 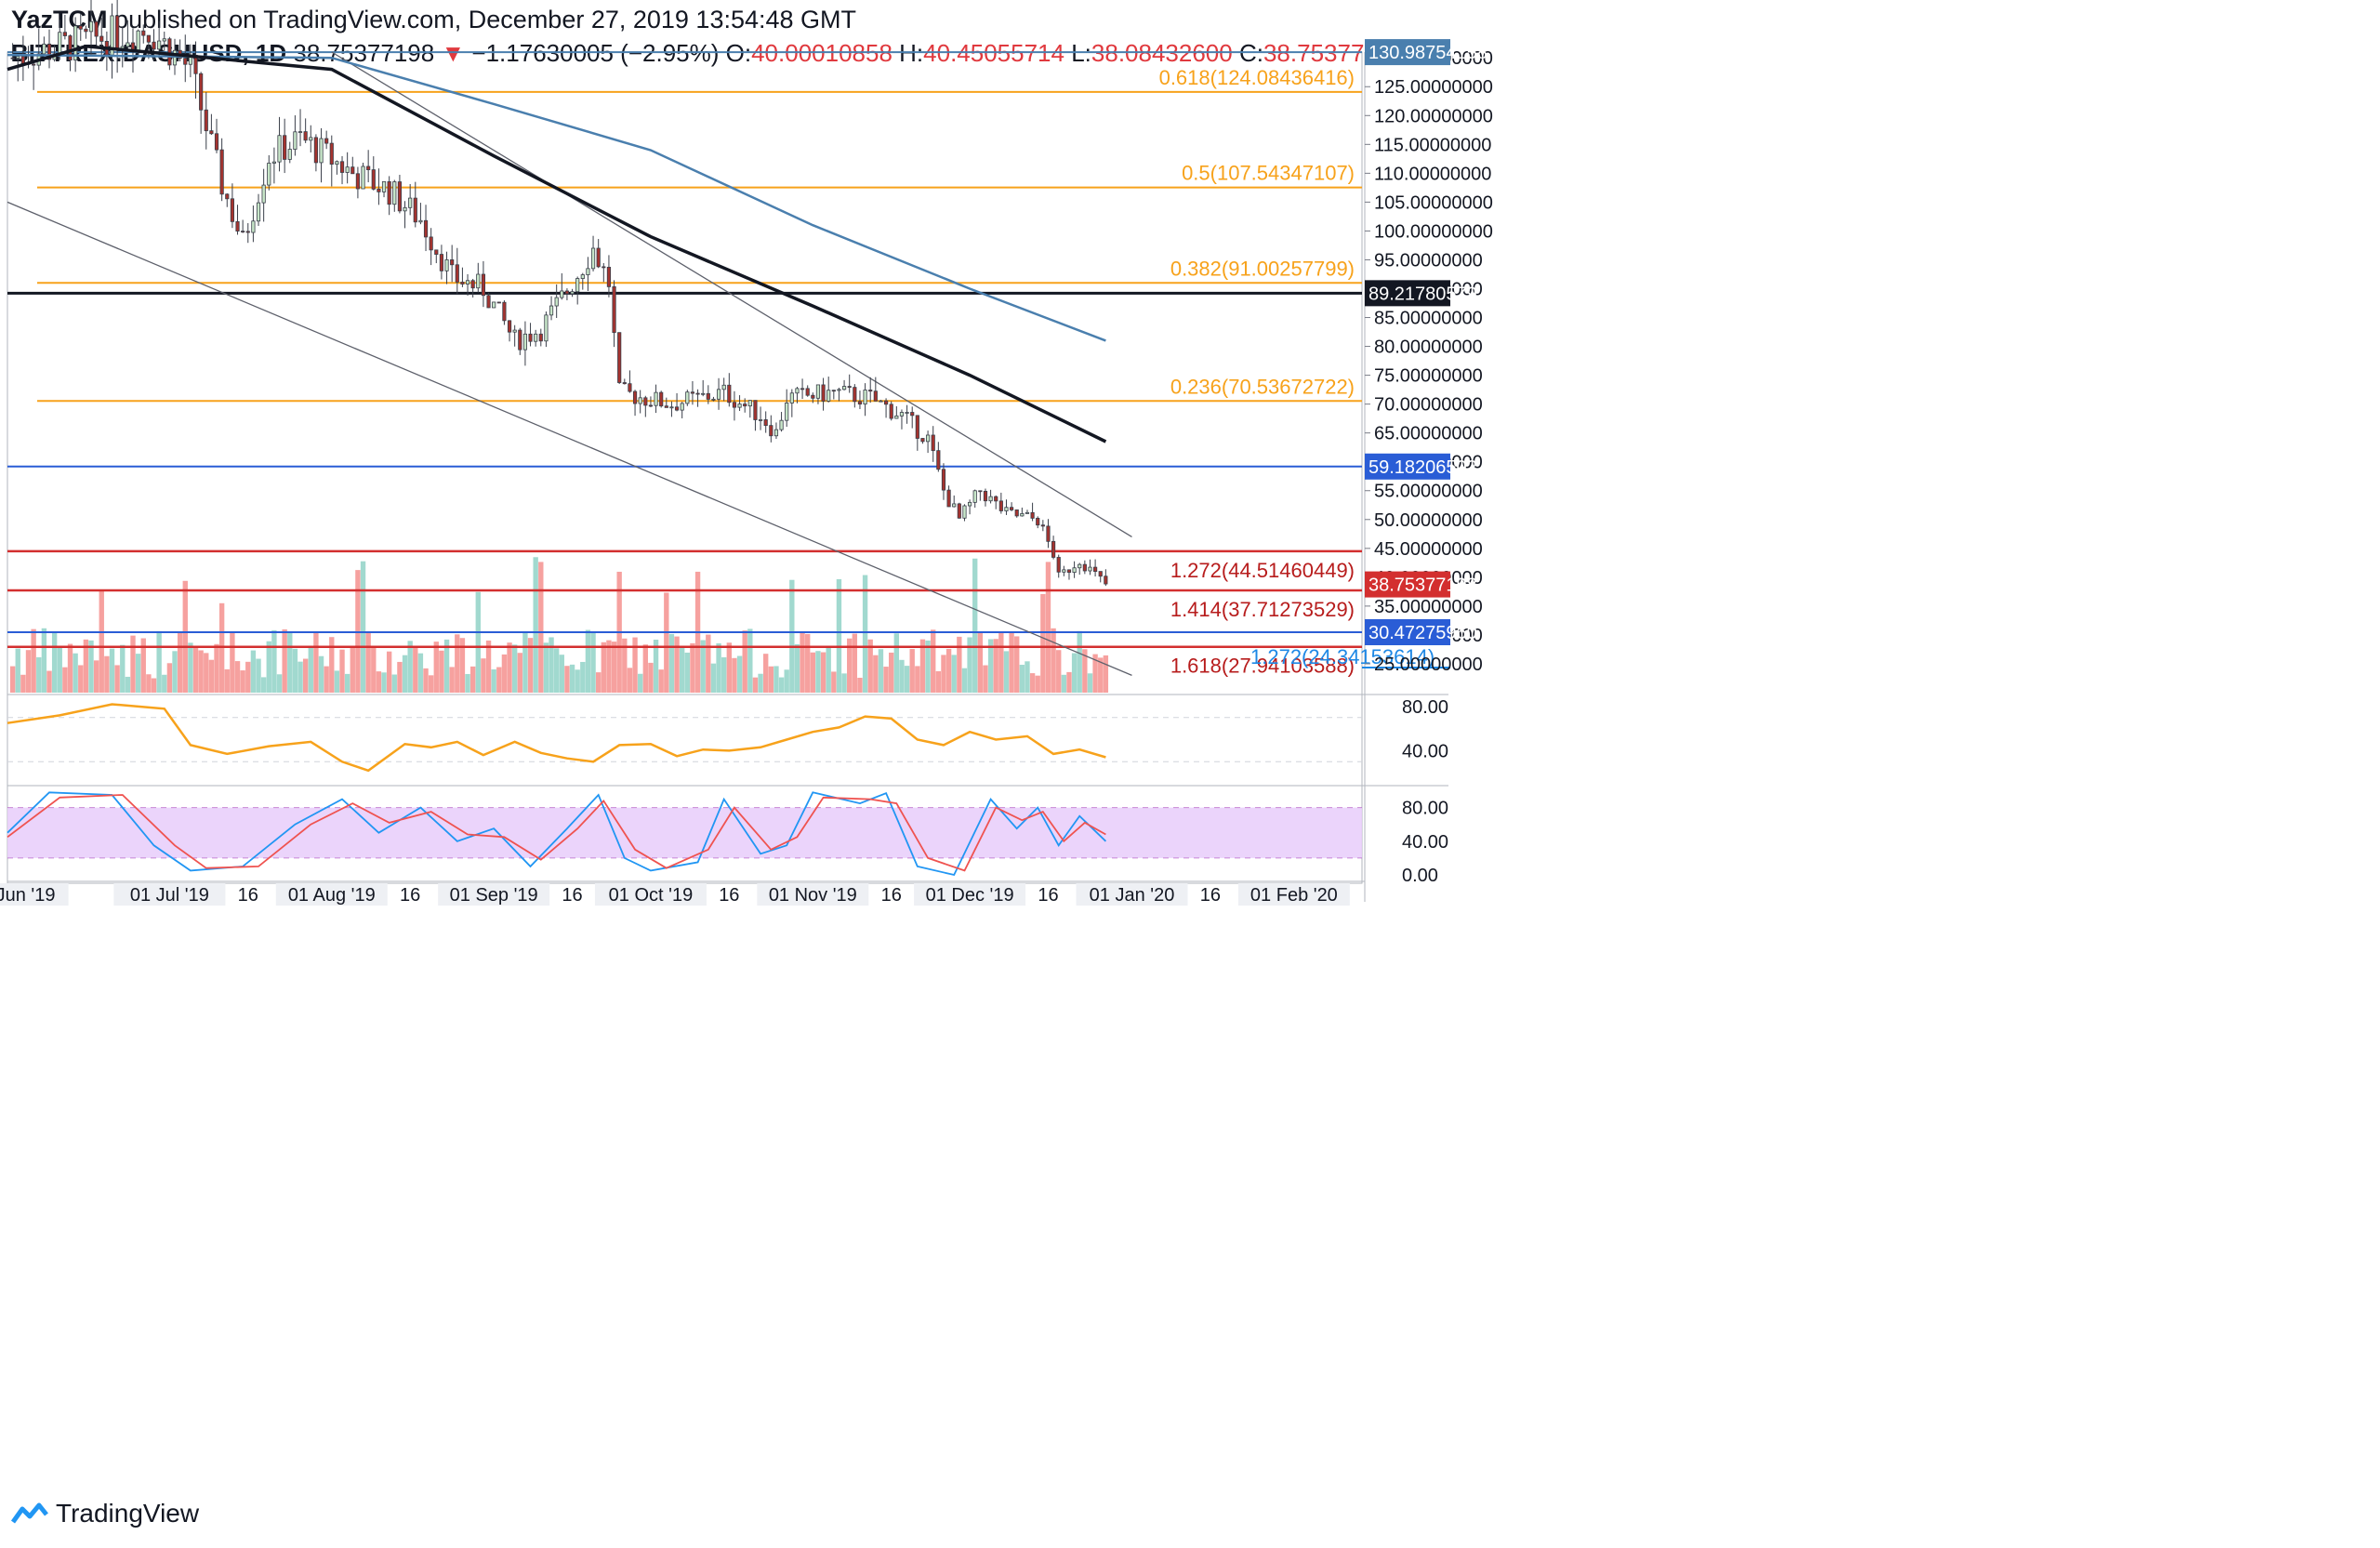 What do you see at coordinates (1428, 434) in the screenshot?
I see `price-tick-label: 65.00000000` at bounding box center [1428, 434].